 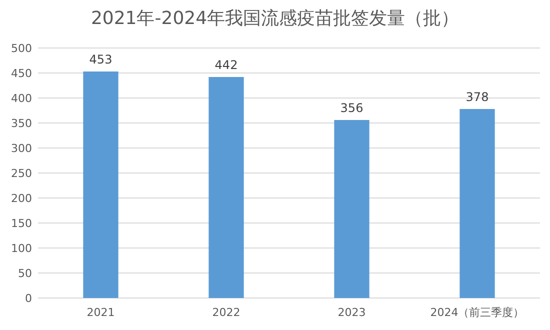 What do you see at coordinates (100, 59) in the screenshot?
I see `data-label: 453` at bounding box center [100, 59].